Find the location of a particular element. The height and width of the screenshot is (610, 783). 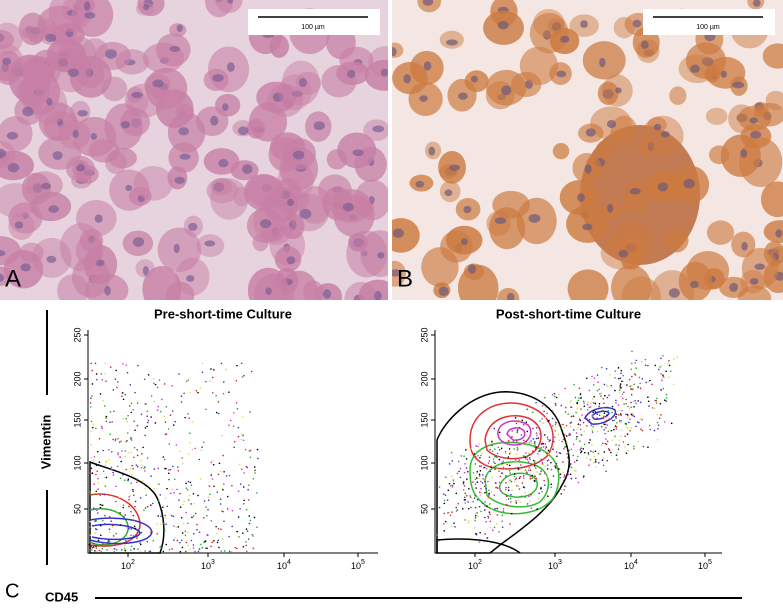

cell is located at coordinates (588, 284).